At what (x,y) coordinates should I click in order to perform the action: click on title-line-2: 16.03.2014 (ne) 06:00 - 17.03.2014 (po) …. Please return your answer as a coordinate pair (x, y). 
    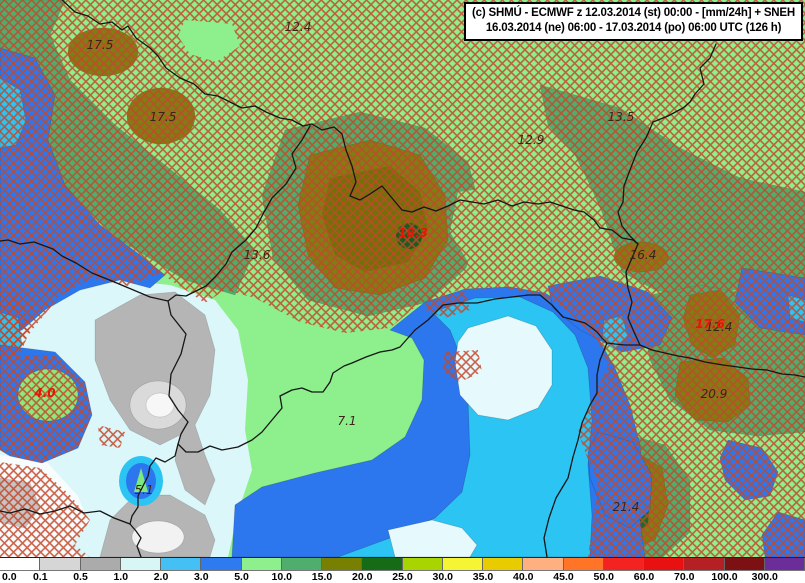
    Looking at the image, I should click on (633, 27).